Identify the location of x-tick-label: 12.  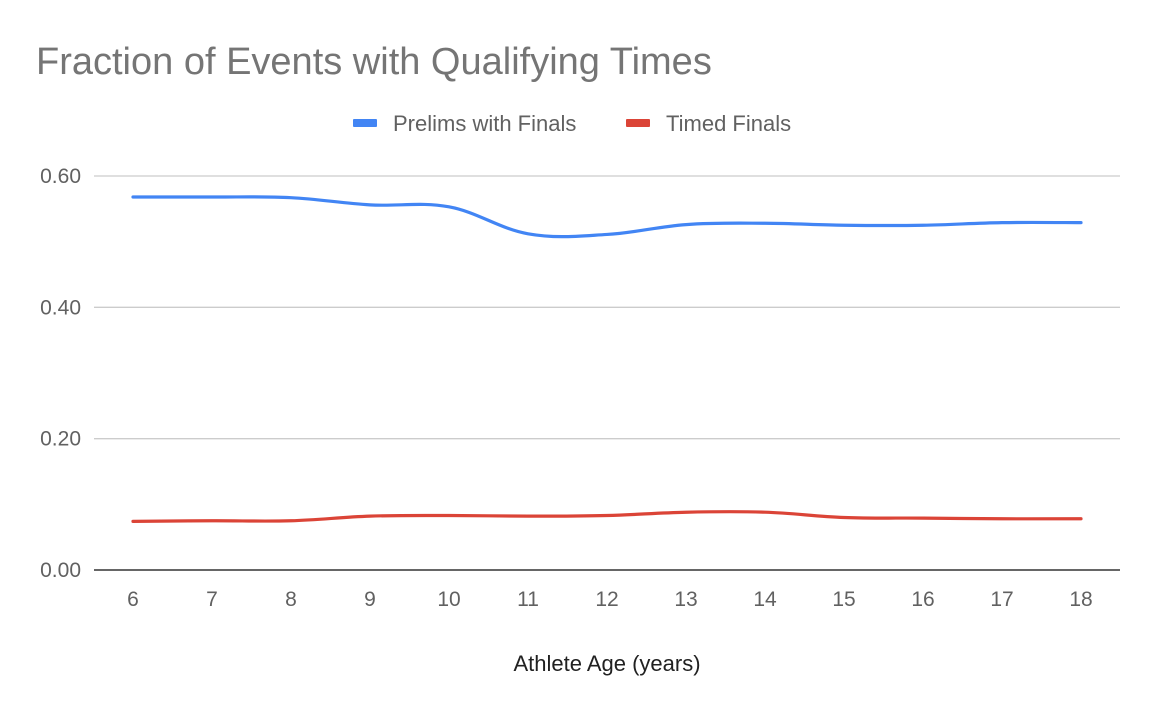
(606, 599).